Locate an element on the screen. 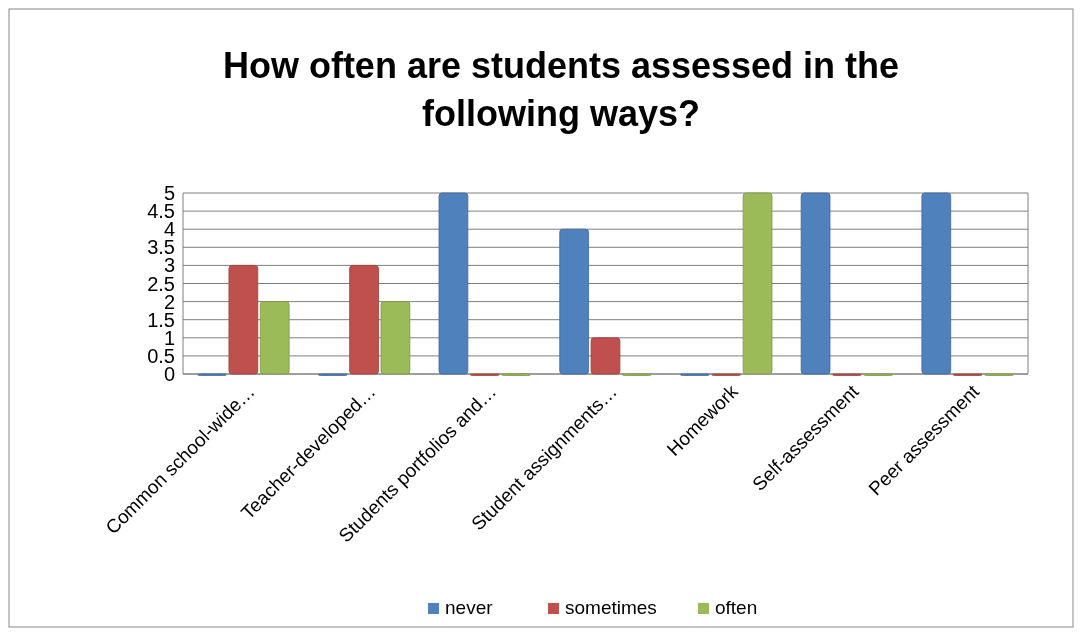 This screenshot has height=637, width=1084. legend-label: often is located at coordinates (736, 607).